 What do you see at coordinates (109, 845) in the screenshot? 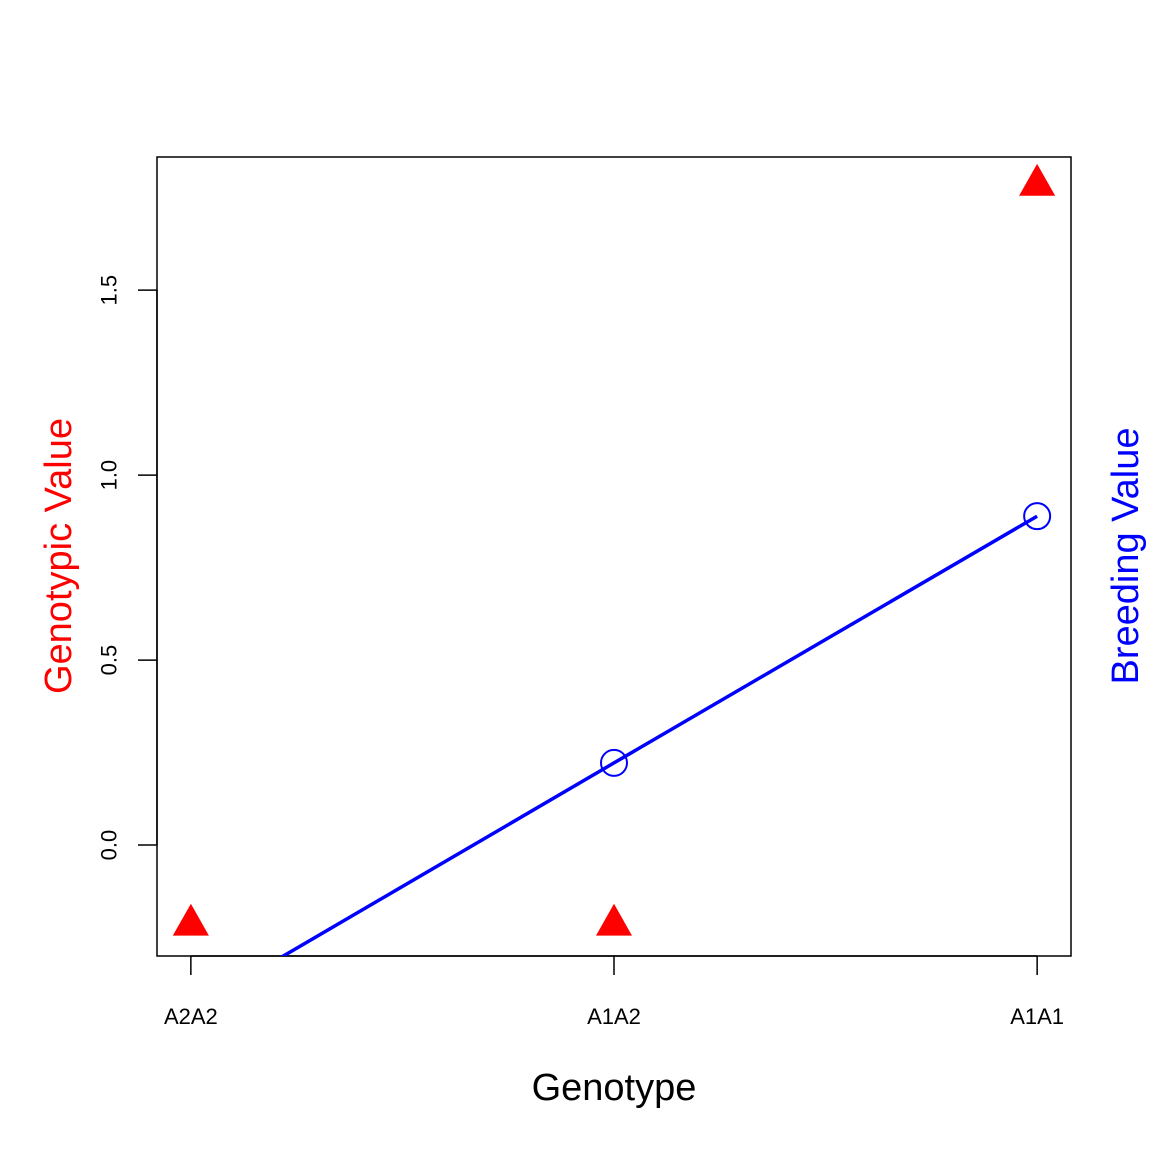
I see `y-tick-label: 0.0` at bounding box center [109, 845].